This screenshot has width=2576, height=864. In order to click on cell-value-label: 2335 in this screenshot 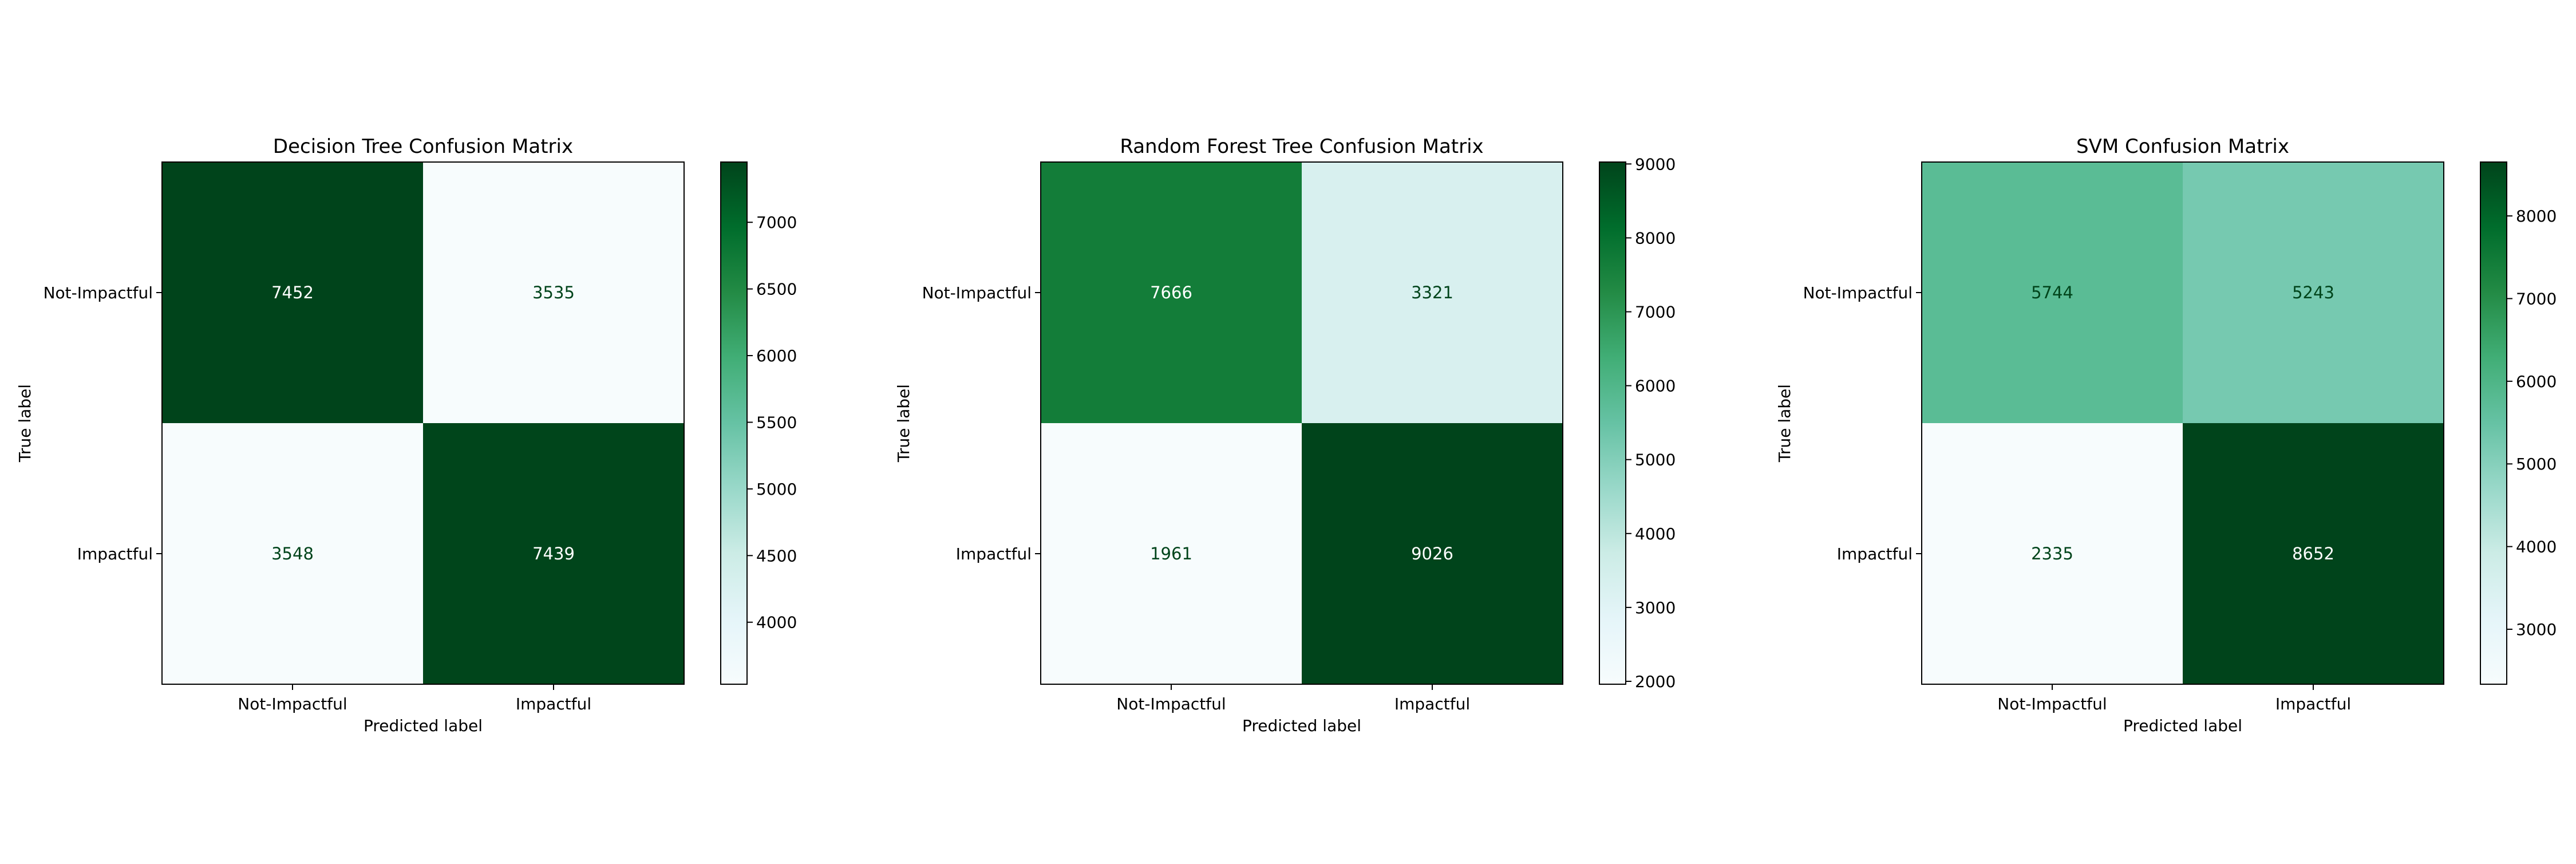, I will do `click(2052, 553)`.